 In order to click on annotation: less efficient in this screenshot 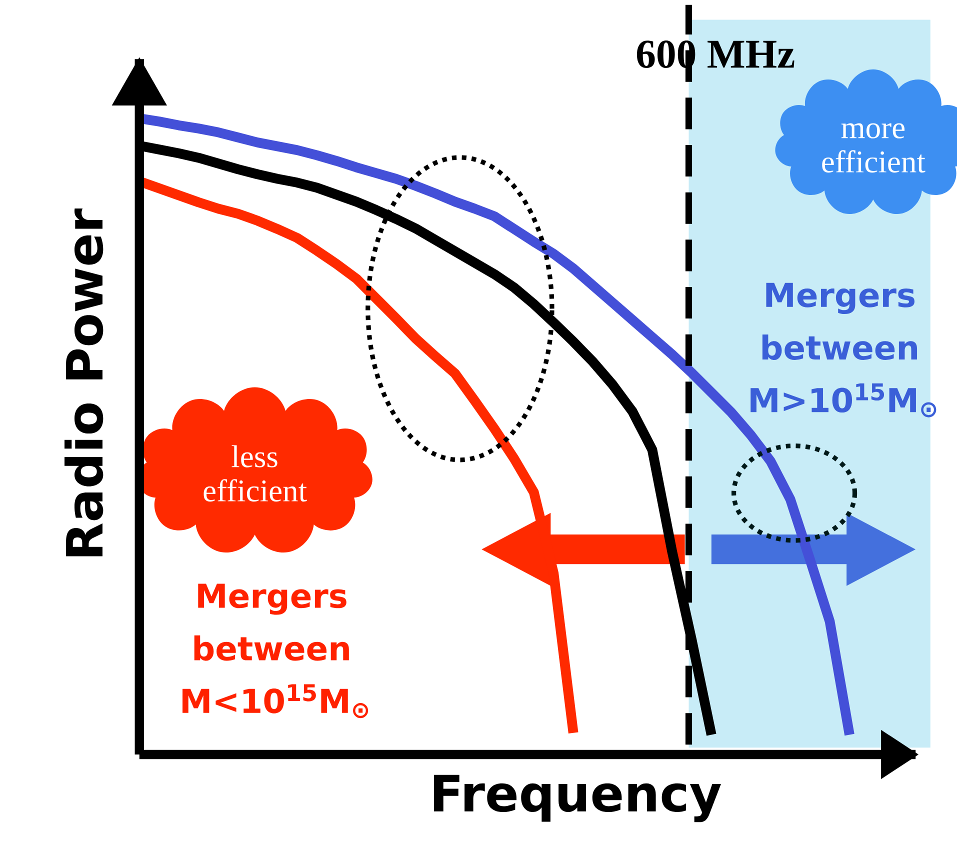, I will do `click(255, 473)`.